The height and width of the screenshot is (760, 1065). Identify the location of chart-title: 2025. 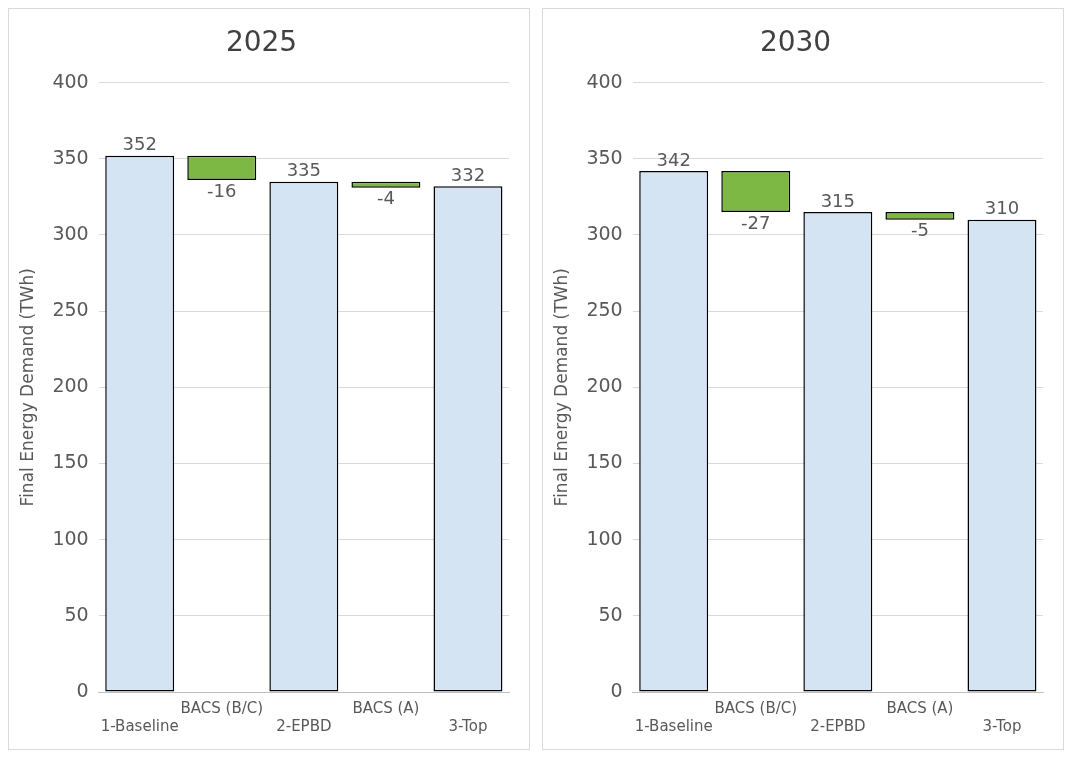
(261, 42).